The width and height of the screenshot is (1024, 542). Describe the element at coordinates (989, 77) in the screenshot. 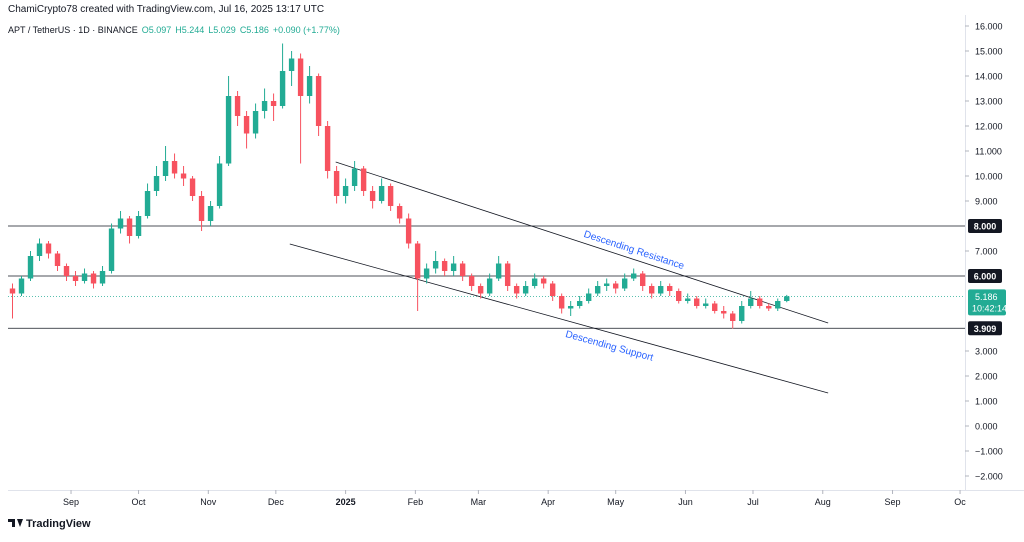

I see `y-tick-label: 14.000` at that location.